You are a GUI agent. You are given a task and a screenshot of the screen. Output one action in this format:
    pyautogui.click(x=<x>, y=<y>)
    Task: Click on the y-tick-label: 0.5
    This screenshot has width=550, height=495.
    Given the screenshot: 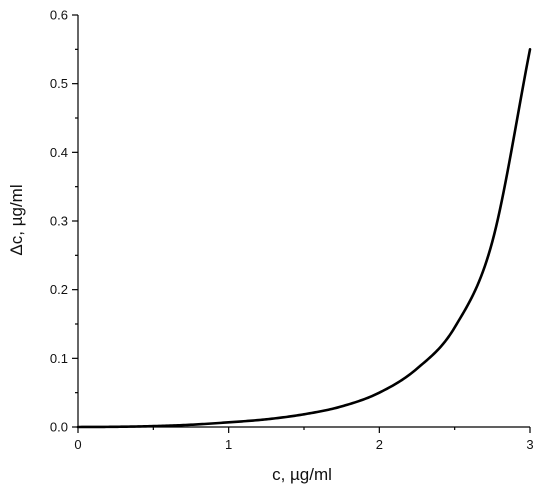 What is the action you would take?
    pyautogui.click(x=59, y=83)
    